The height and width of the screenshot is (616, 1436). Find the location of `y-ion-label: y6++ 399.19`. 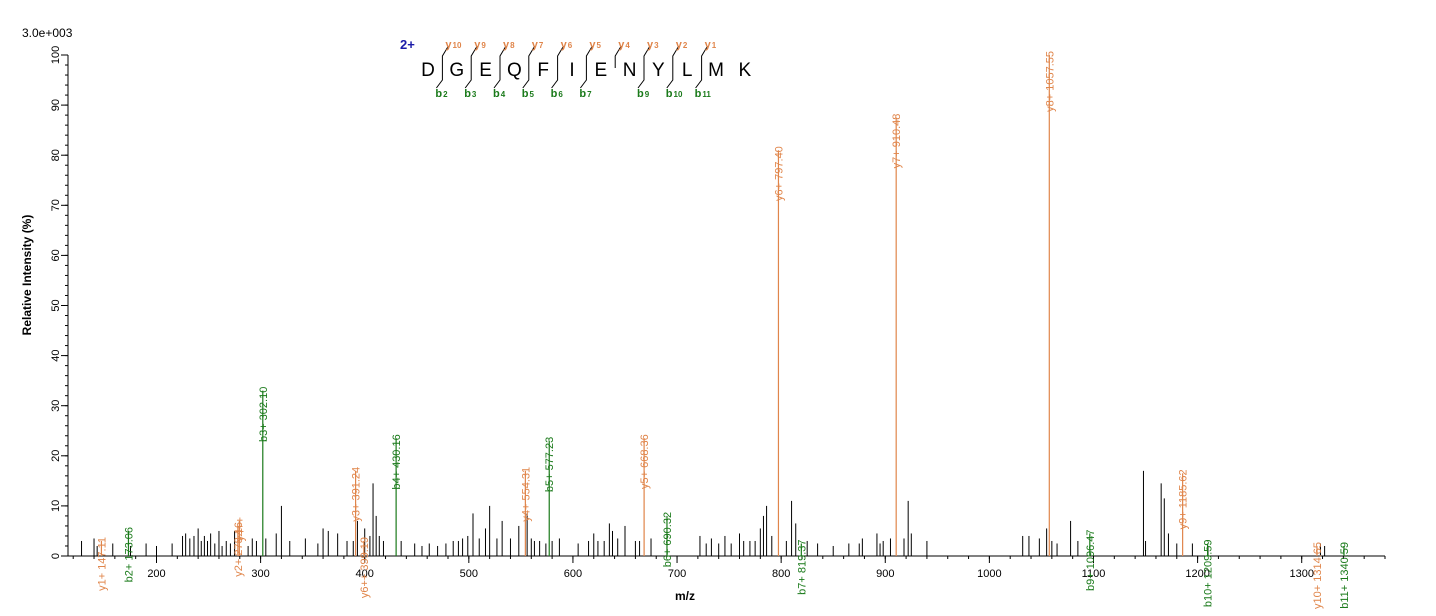

y-ion-label: y6++ 399.19 is located at coordinates (365, 567).